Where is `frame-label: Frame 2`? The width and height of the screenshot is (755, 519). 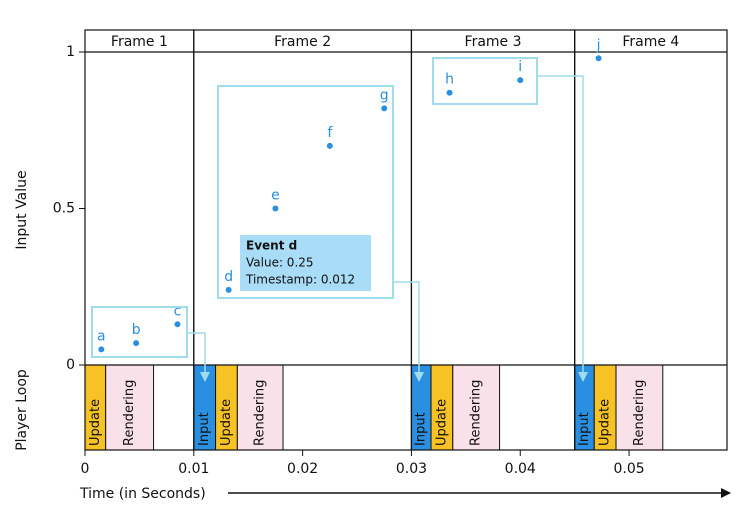
frame-label: Frame 2 is located at coordinates (302, 42).